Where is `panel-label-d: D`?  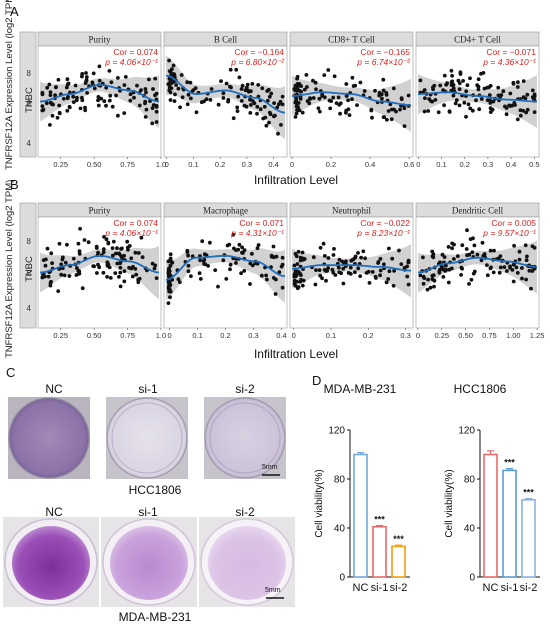 panel-label-d: D is located at coordinates (317, 380).